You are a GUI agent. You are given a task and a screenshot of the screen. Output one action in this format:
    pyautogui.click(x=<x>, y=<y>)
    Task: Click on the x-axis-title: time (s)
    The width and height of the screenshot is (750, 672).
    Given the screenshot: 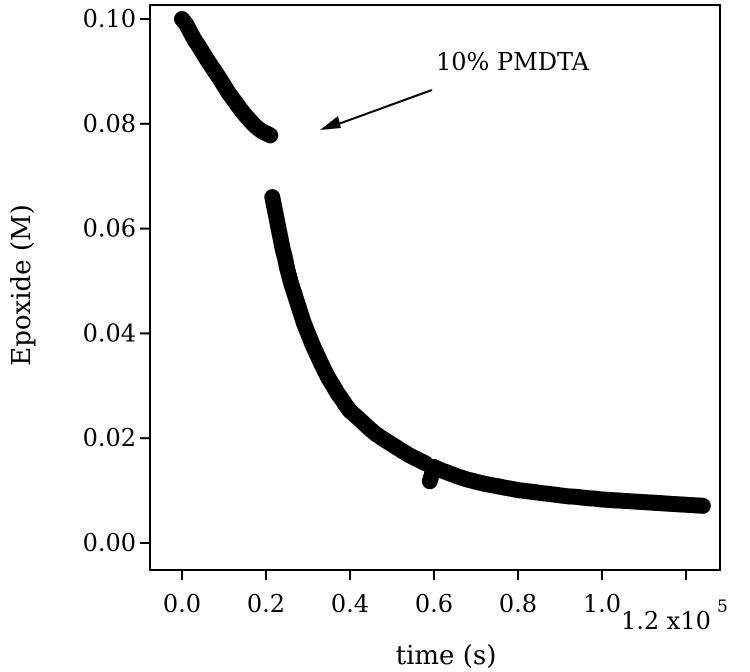 What is the action you would take?
    pyautogui.click(x=446, y=656)
    